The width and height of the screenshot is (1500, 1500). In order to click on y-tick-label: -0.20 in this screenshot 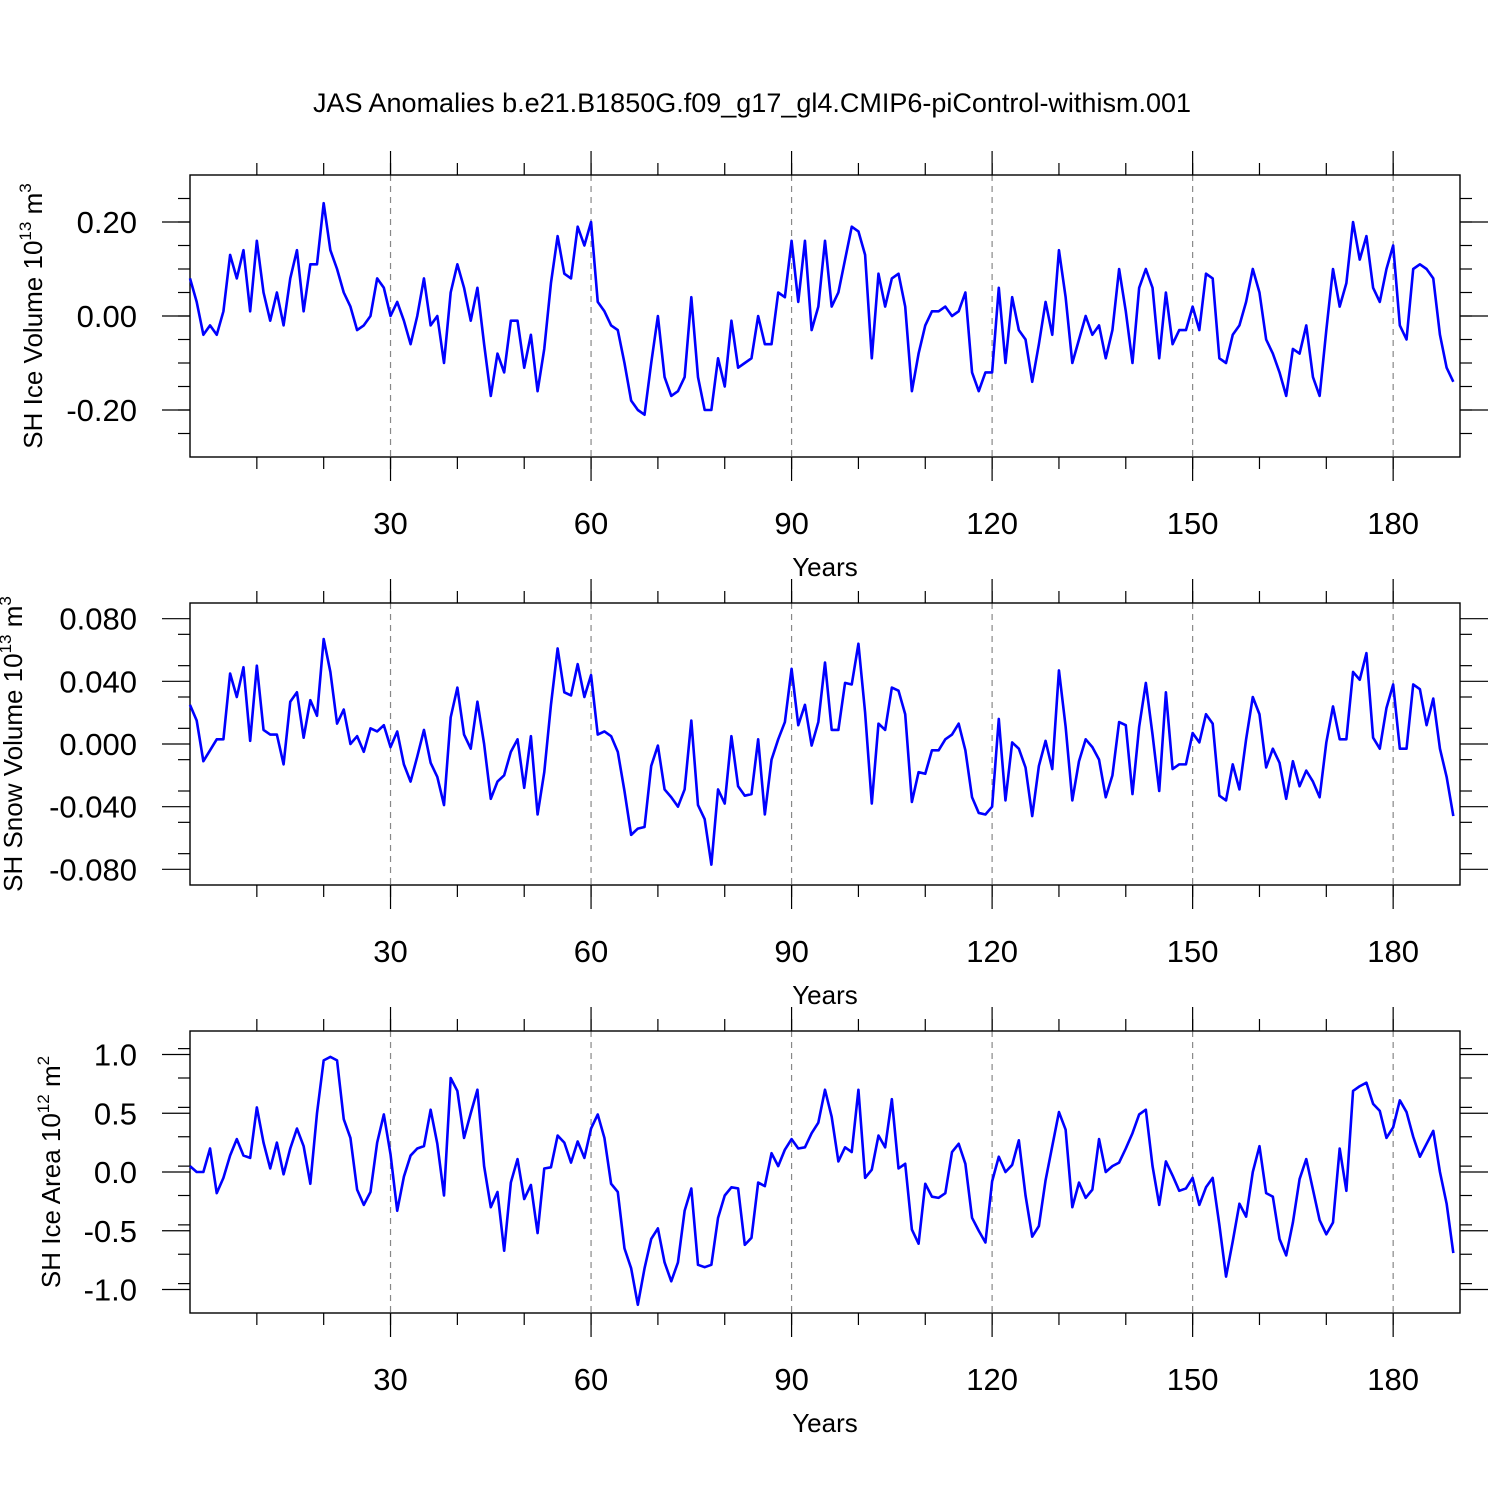, I will do `click(101, 410)`.